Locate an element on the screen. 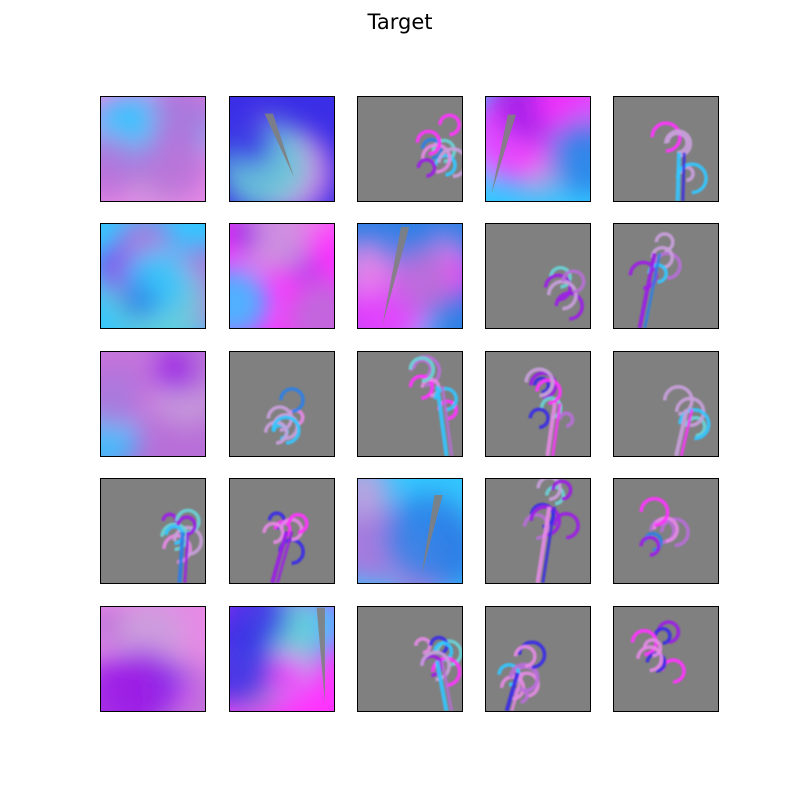 Image resolution: width=800 pixels, height=800 pixels. figure-title: Target is located at coordinates (400, 22).